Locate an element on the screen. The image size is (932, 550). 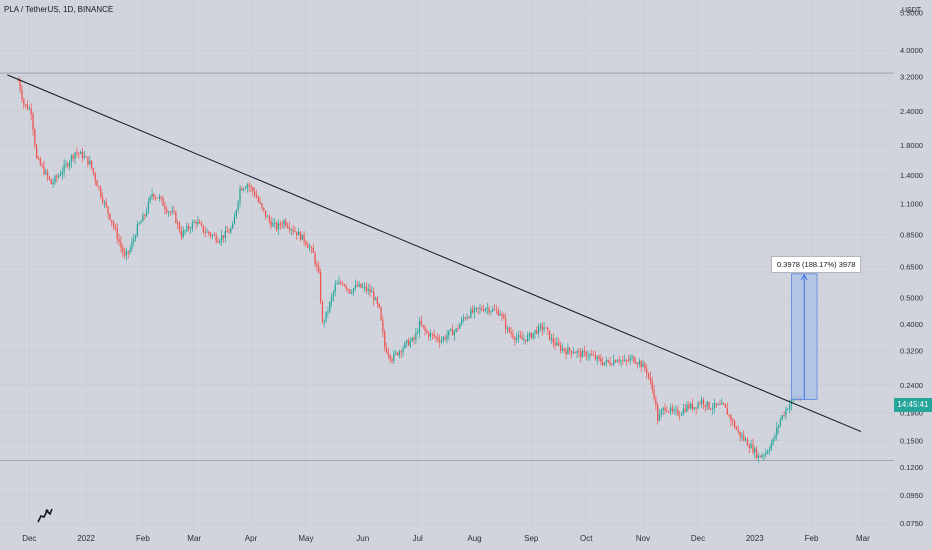
tradingview-logo-icon is located at coordinates (45, 515).